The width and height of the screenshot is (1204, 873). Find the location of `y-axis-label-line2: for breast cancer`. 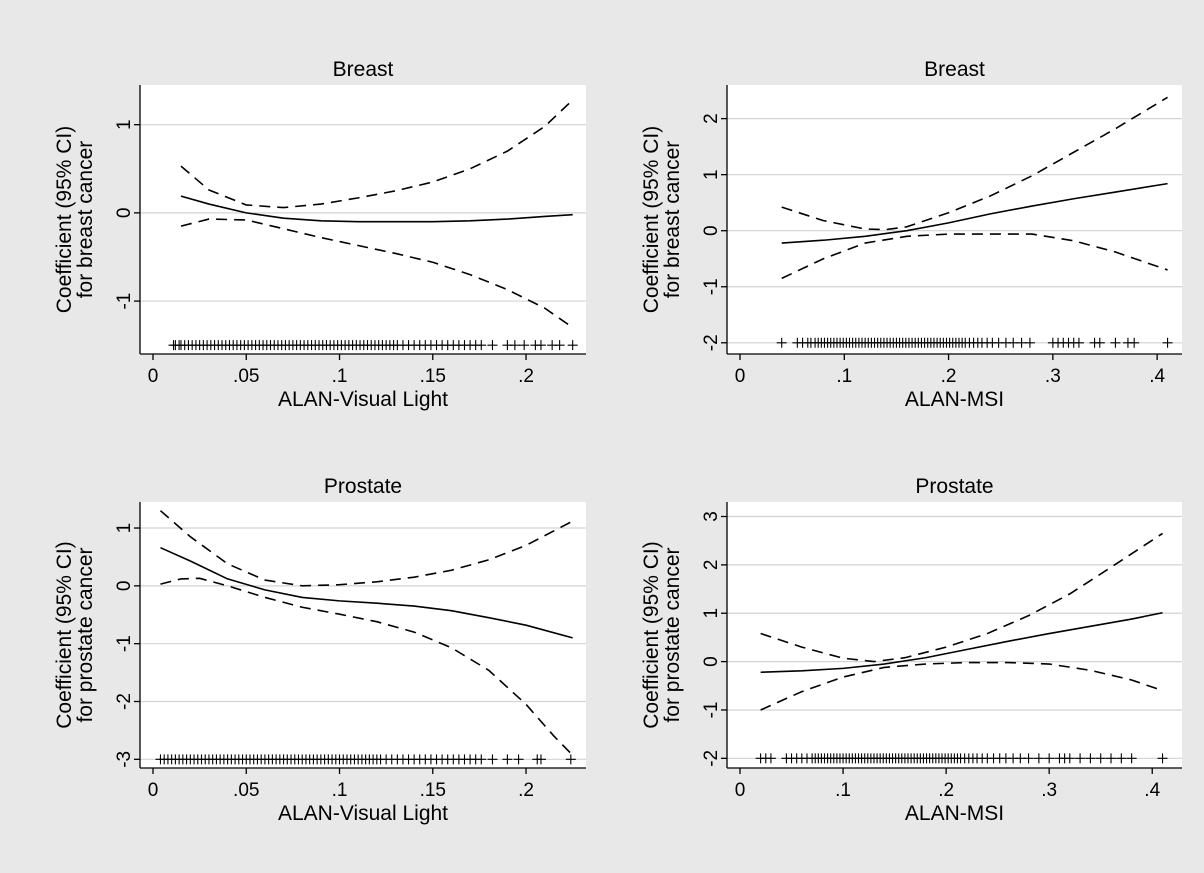

y-axis-label-line2: for breast cancer is located at coordinates (85, 220).